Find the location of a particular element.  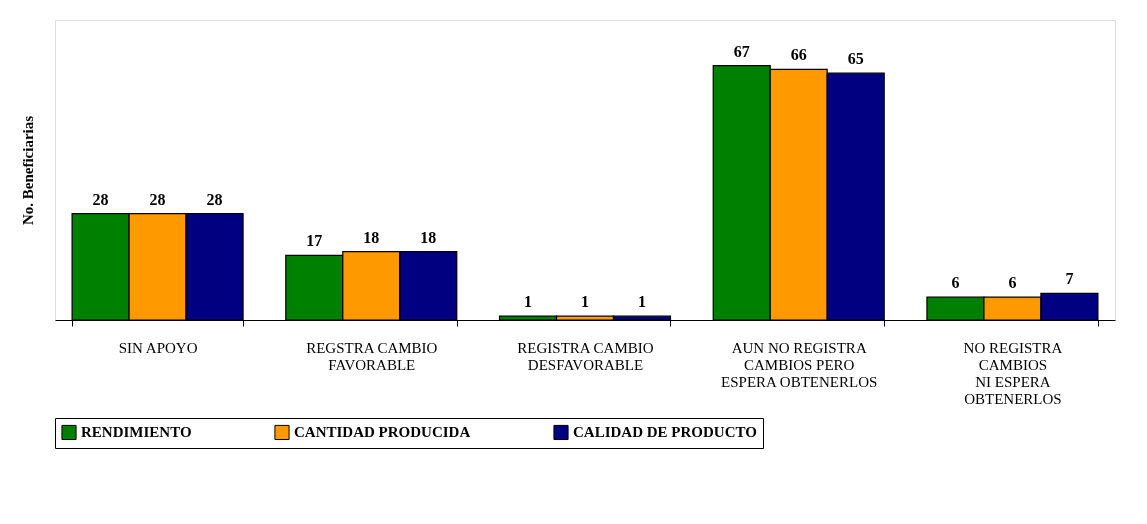

x-tick-label: SIN APOYO is located at coordinates (158, 347).